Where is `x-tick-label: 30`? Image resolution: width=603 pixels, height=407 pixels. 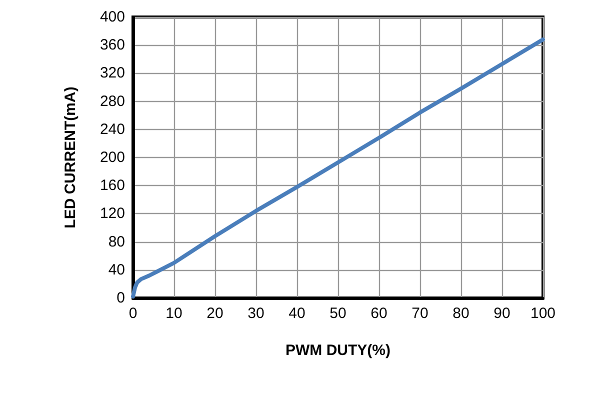
x-tick-label: 30 is located at coordinates (256, 313).